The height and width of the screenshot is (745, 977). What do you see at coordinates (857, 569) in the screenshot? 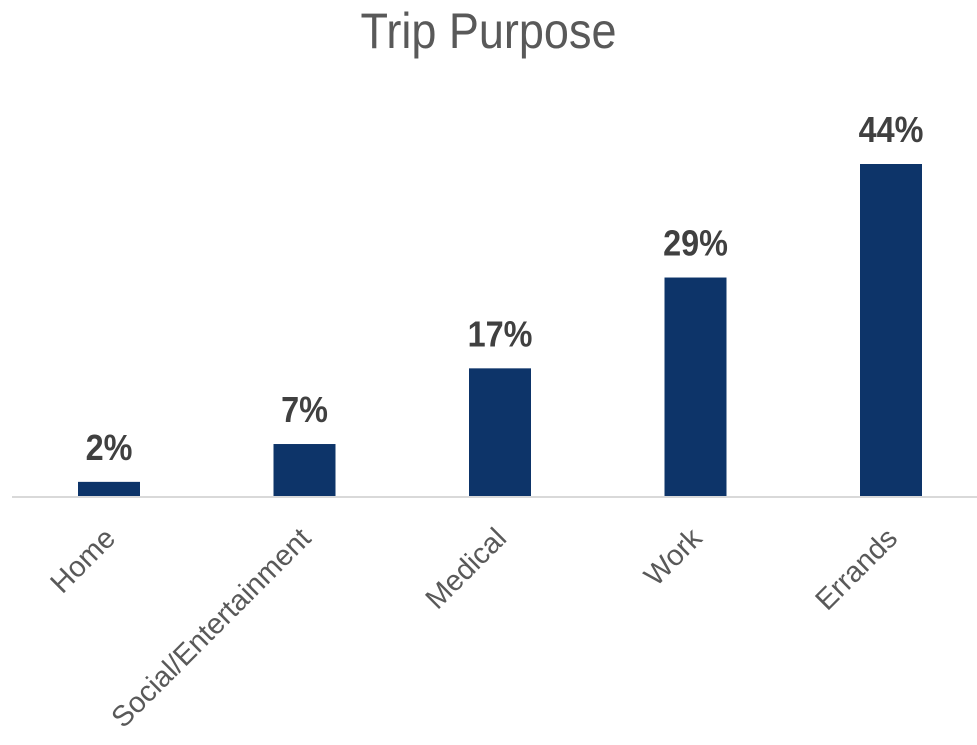
I see `category-label: Errands` at bounding box center [857, 569].